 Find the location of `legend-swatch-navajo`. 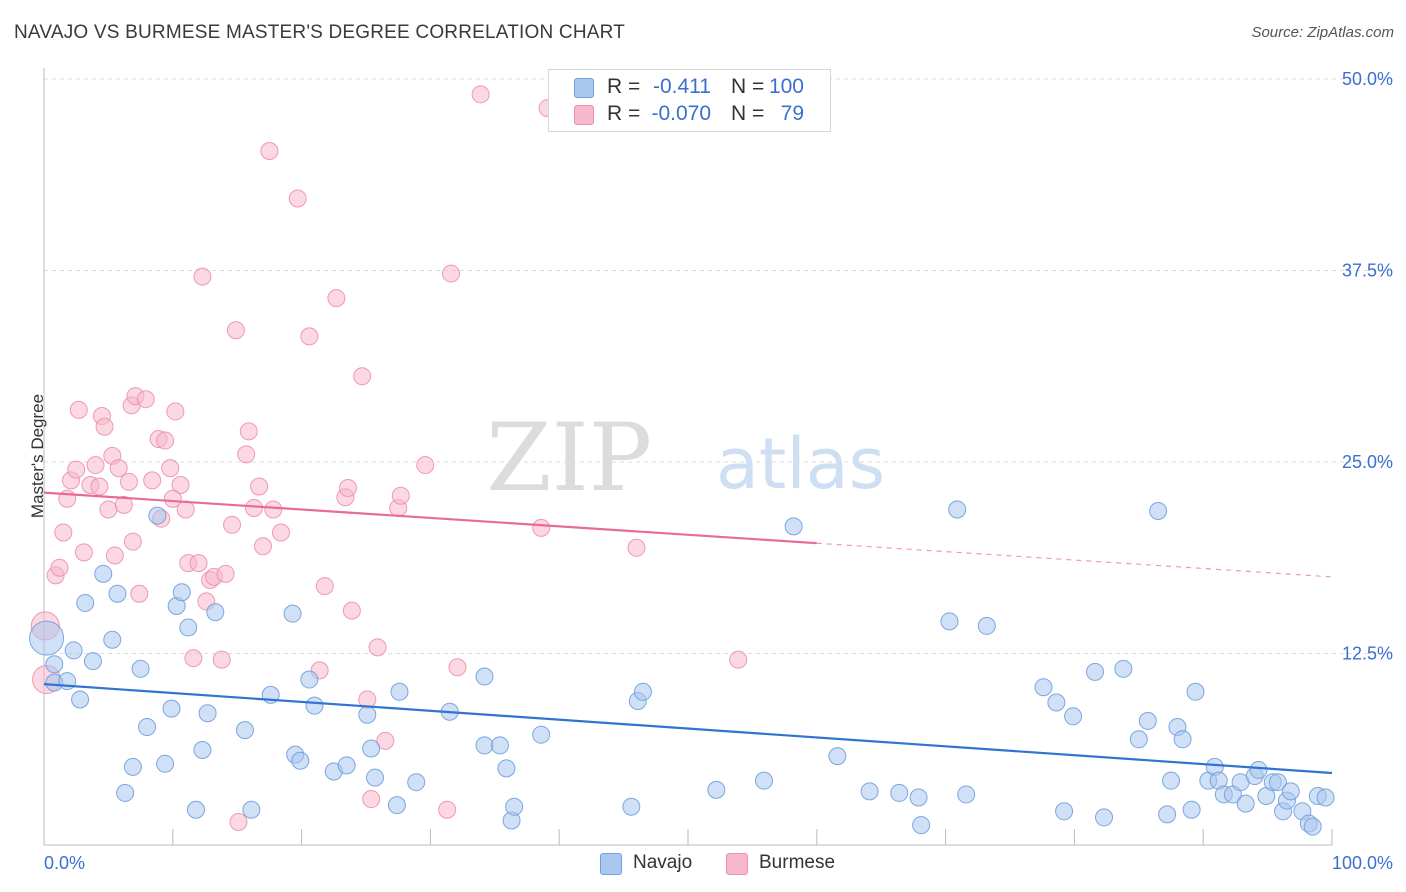

legend-swatch-navajo is located at coordinates (584, 88).